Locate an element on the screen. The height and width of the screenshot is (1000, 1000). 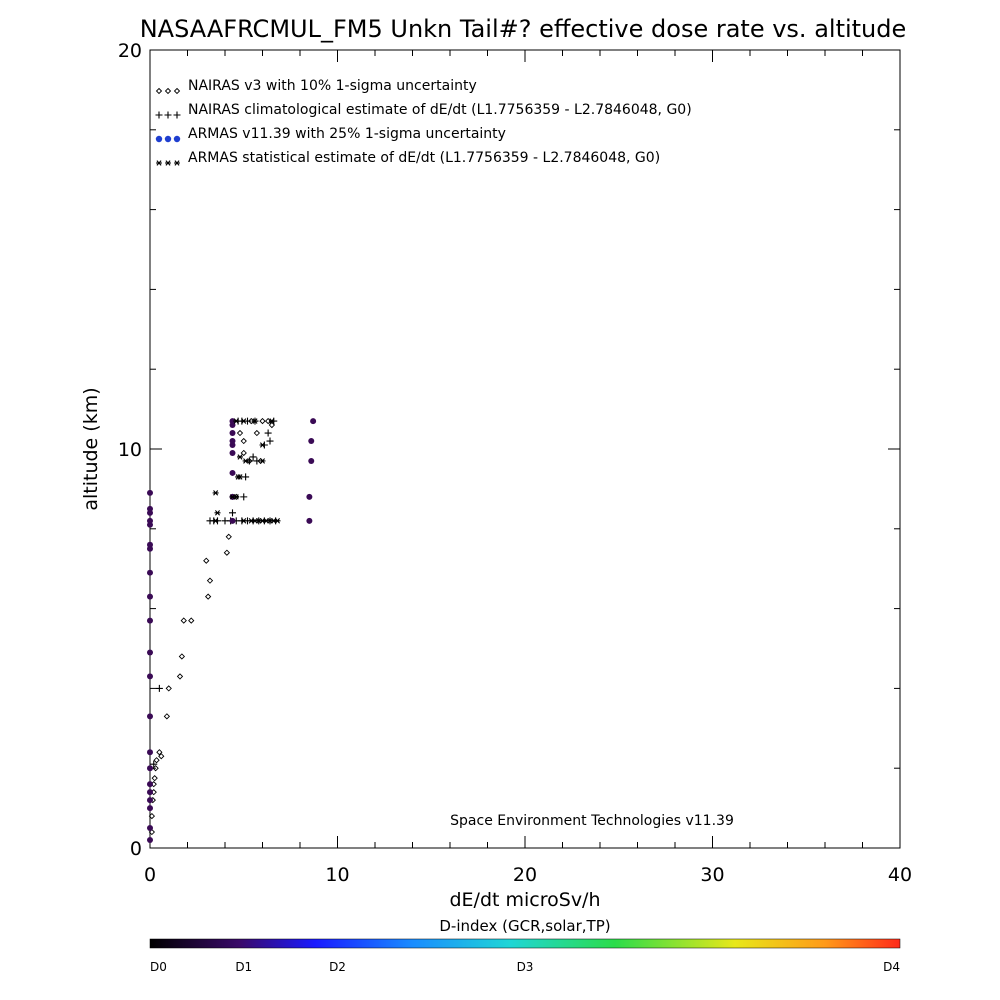
x-axis-label: dE/dt microSv/h is located at coordinates (524, 900).